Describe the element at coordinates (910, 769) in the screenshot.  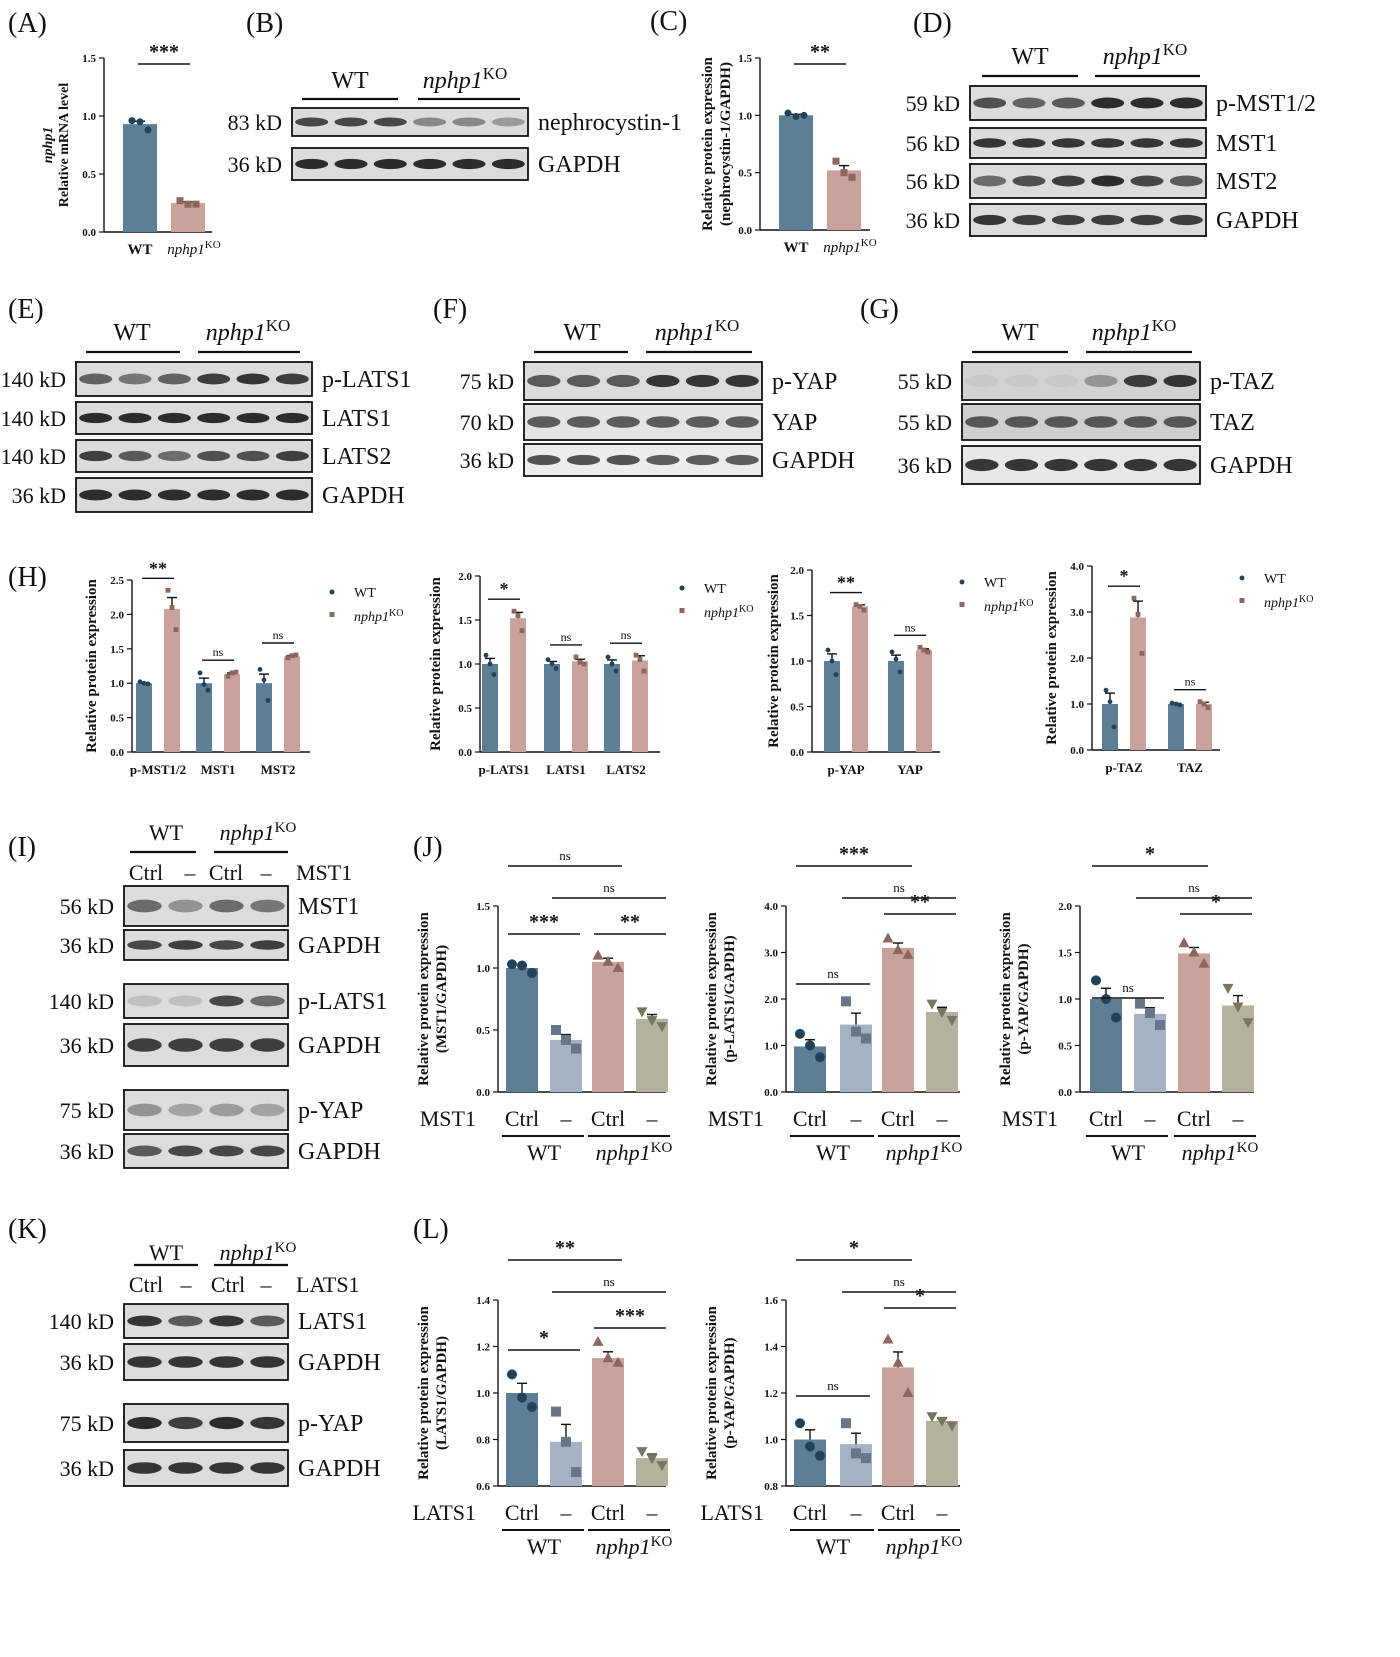
I see `x-tick-label: YAP` at that location.